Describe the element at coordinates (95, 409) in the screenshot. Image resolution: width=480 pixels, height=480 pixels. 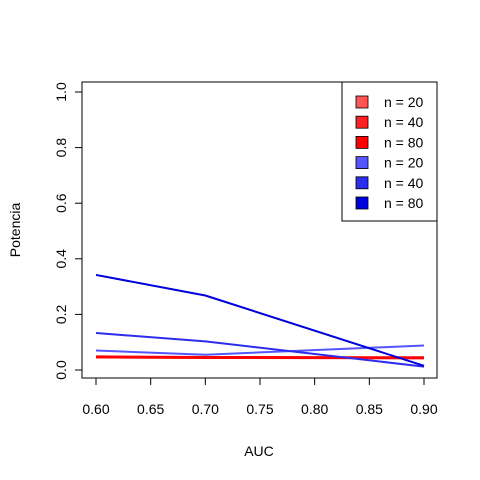
I see `x-tick-label: 0.60` at that location.